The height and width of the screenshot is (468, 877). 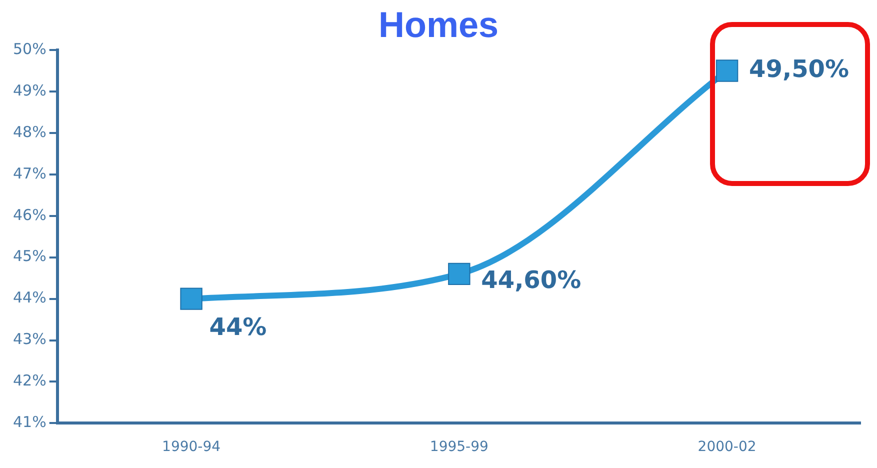 I want to click on x-tick-label: 1990-94, so click(x=191, y=447).